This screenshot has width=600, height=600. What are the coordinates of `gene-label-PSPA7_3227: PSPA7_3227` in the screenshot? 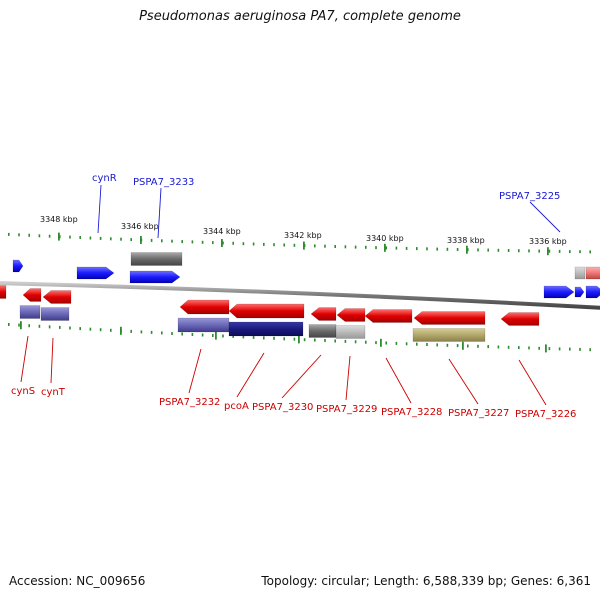 It's located at (478, 413).